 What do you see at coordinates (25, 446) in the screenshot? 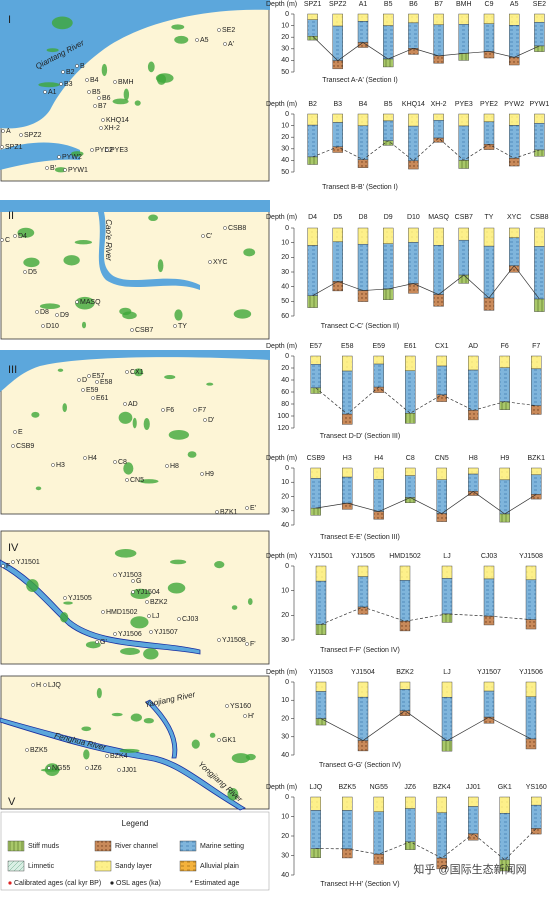
I see `site-label: CSB9` at bounding box center [25, 446].